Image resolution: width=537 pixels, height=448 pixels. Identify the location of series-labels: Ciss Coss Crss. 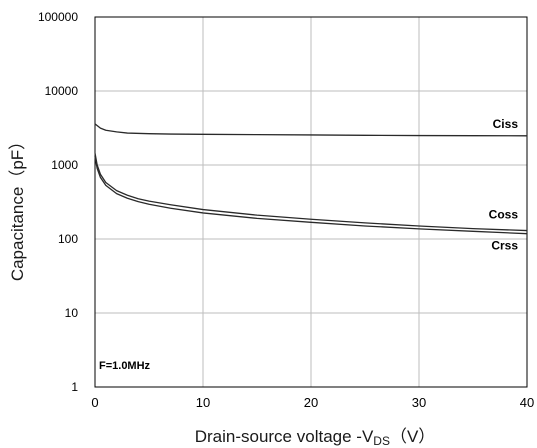
(504, 185).